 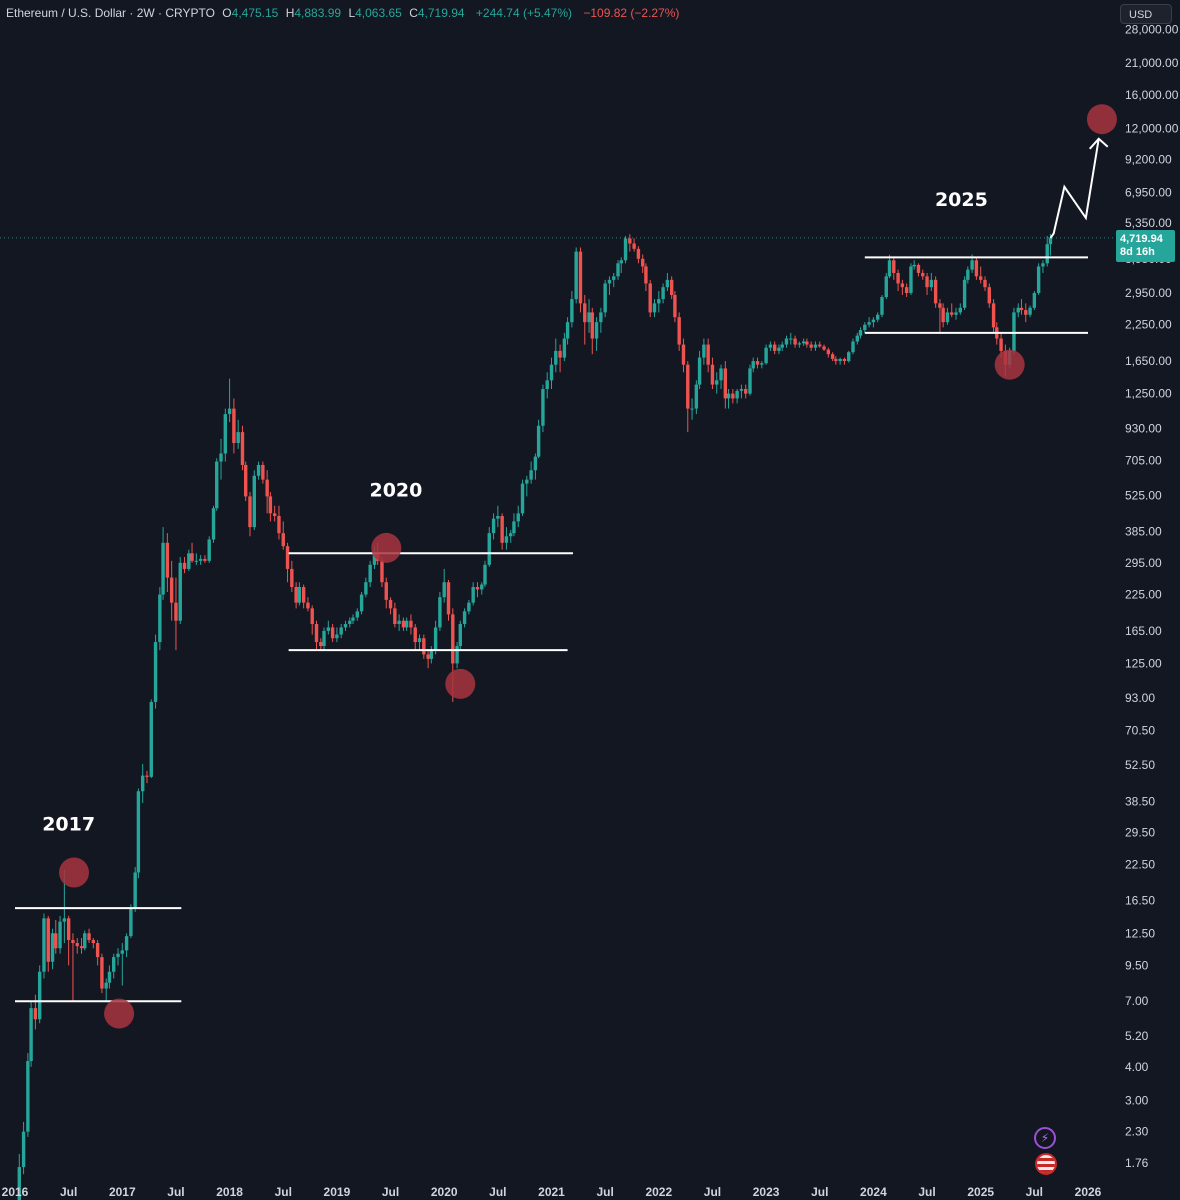 I want to click on price-tick-label: 28,000.00, so click(x=1152, y=29).